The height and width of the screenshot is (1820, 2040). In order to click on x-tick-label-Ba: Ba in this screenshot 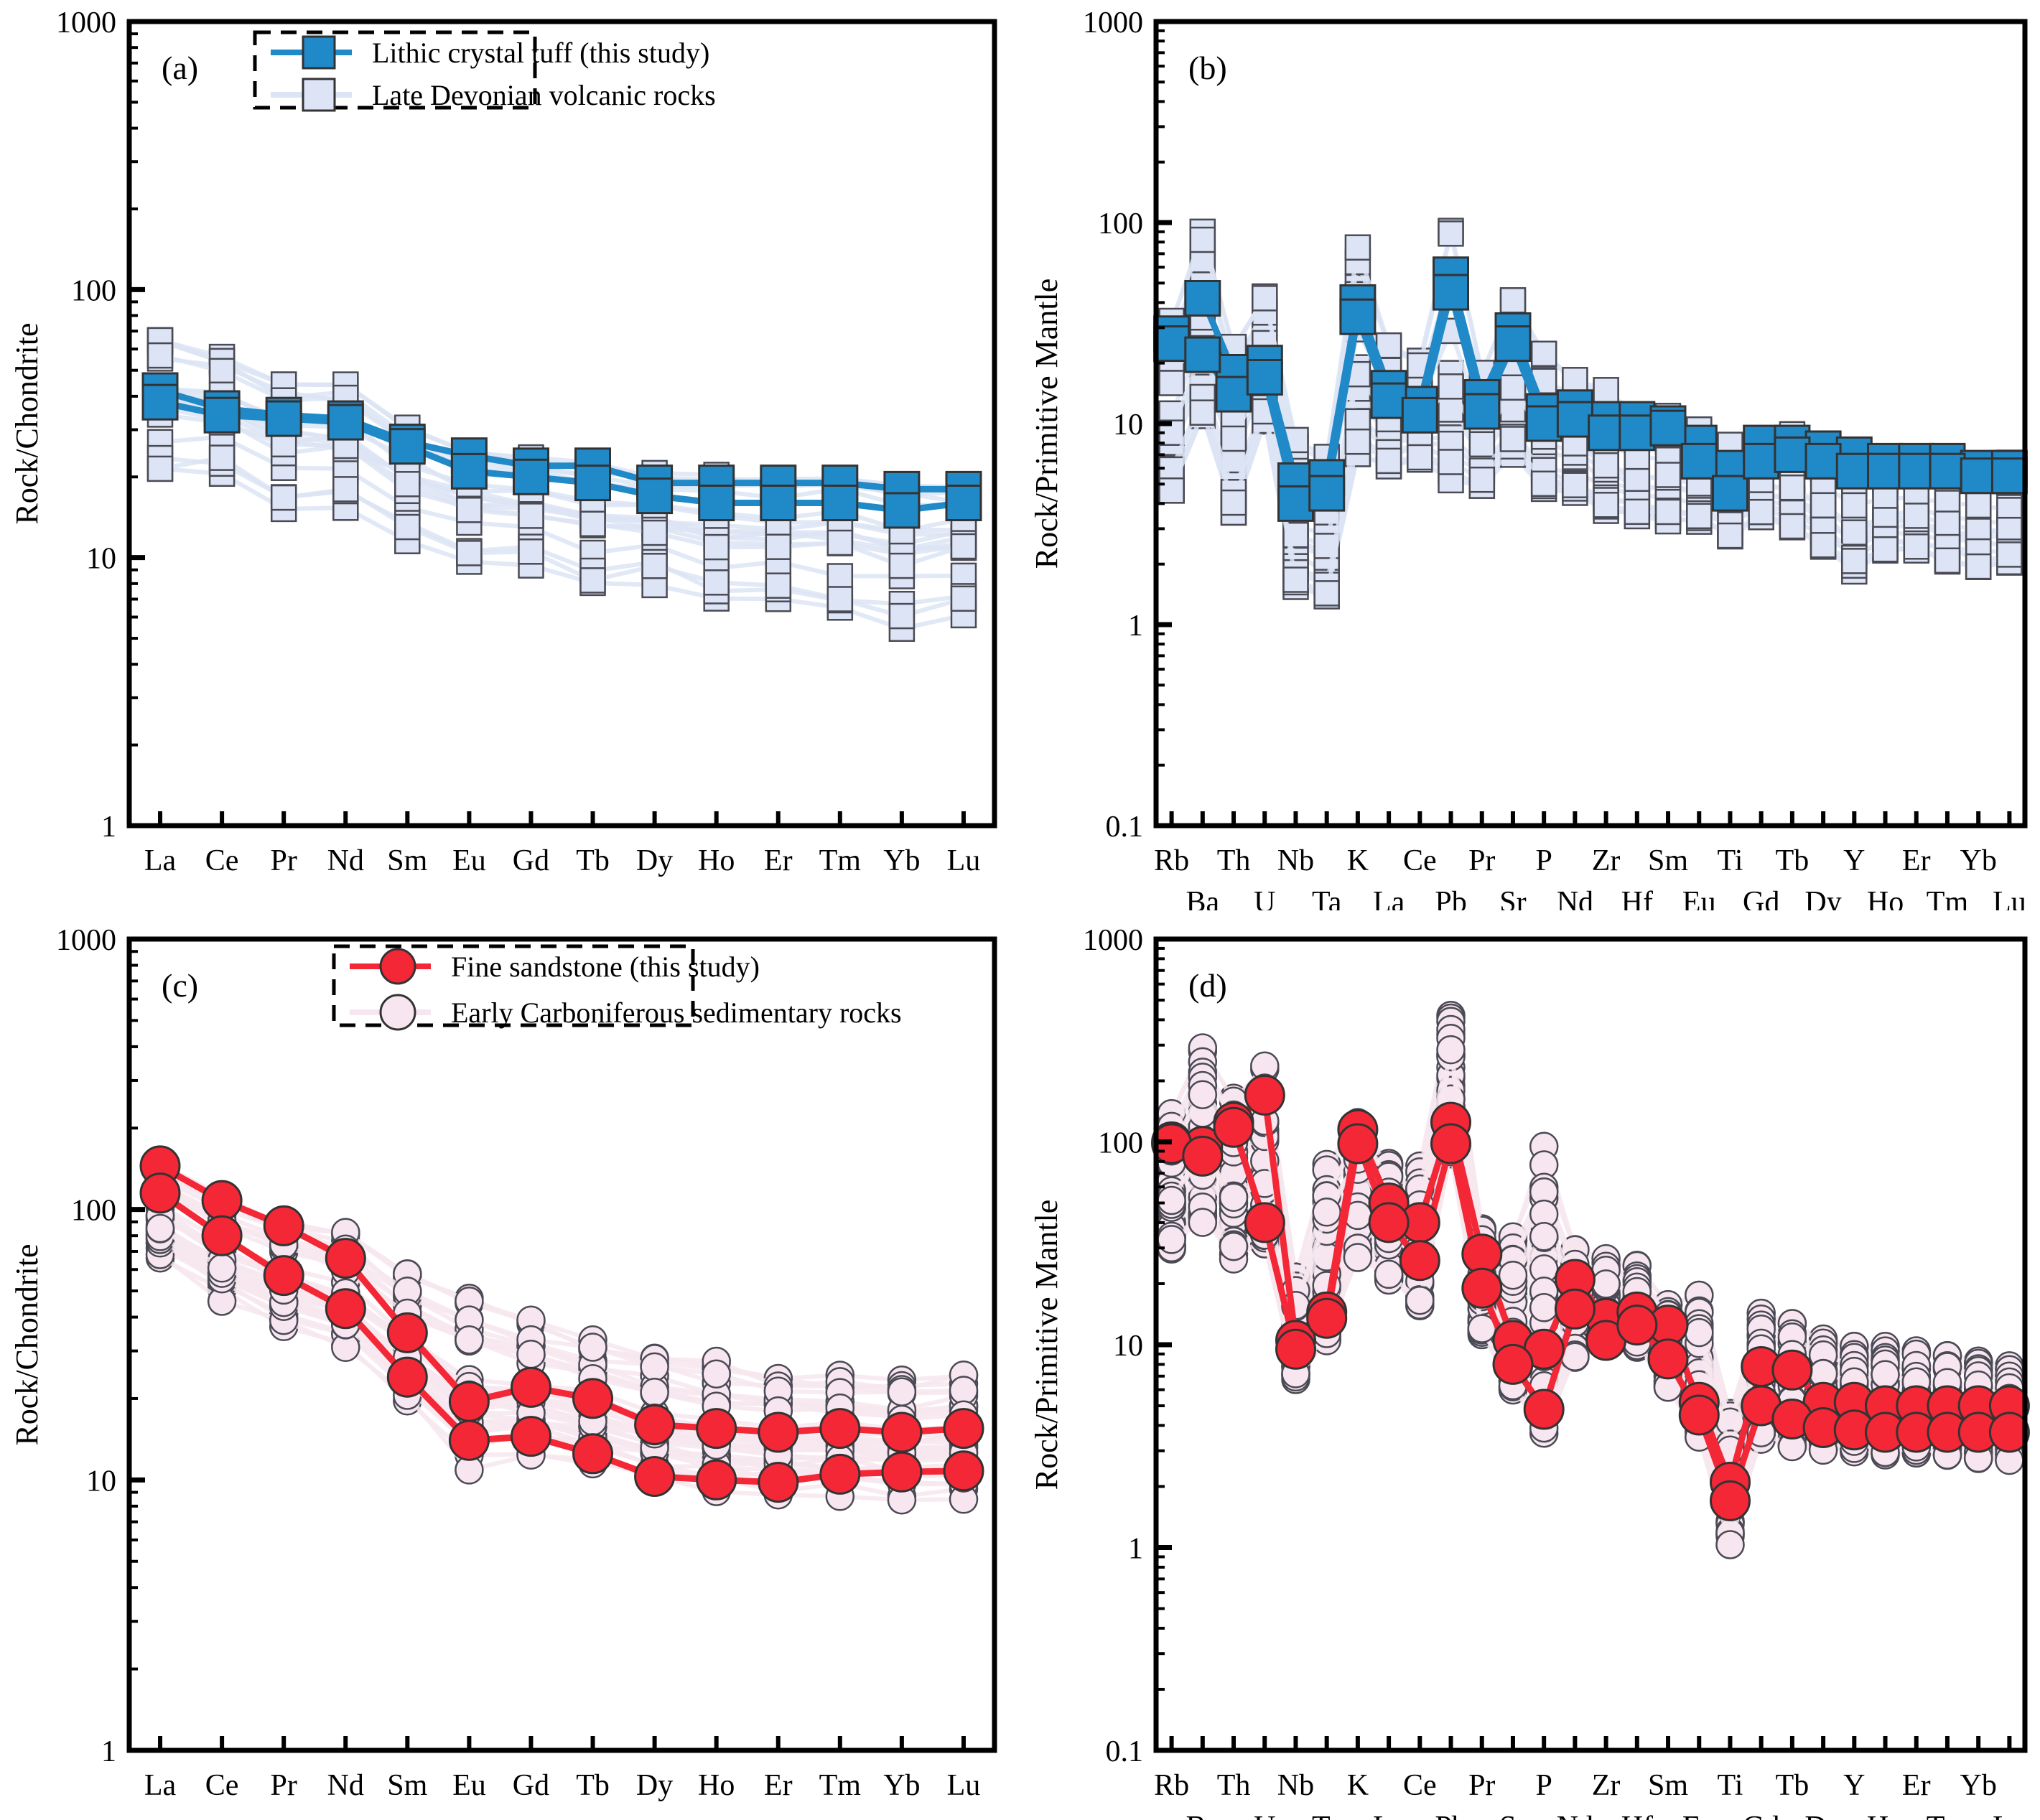, I will do `click(1202, 898)`.